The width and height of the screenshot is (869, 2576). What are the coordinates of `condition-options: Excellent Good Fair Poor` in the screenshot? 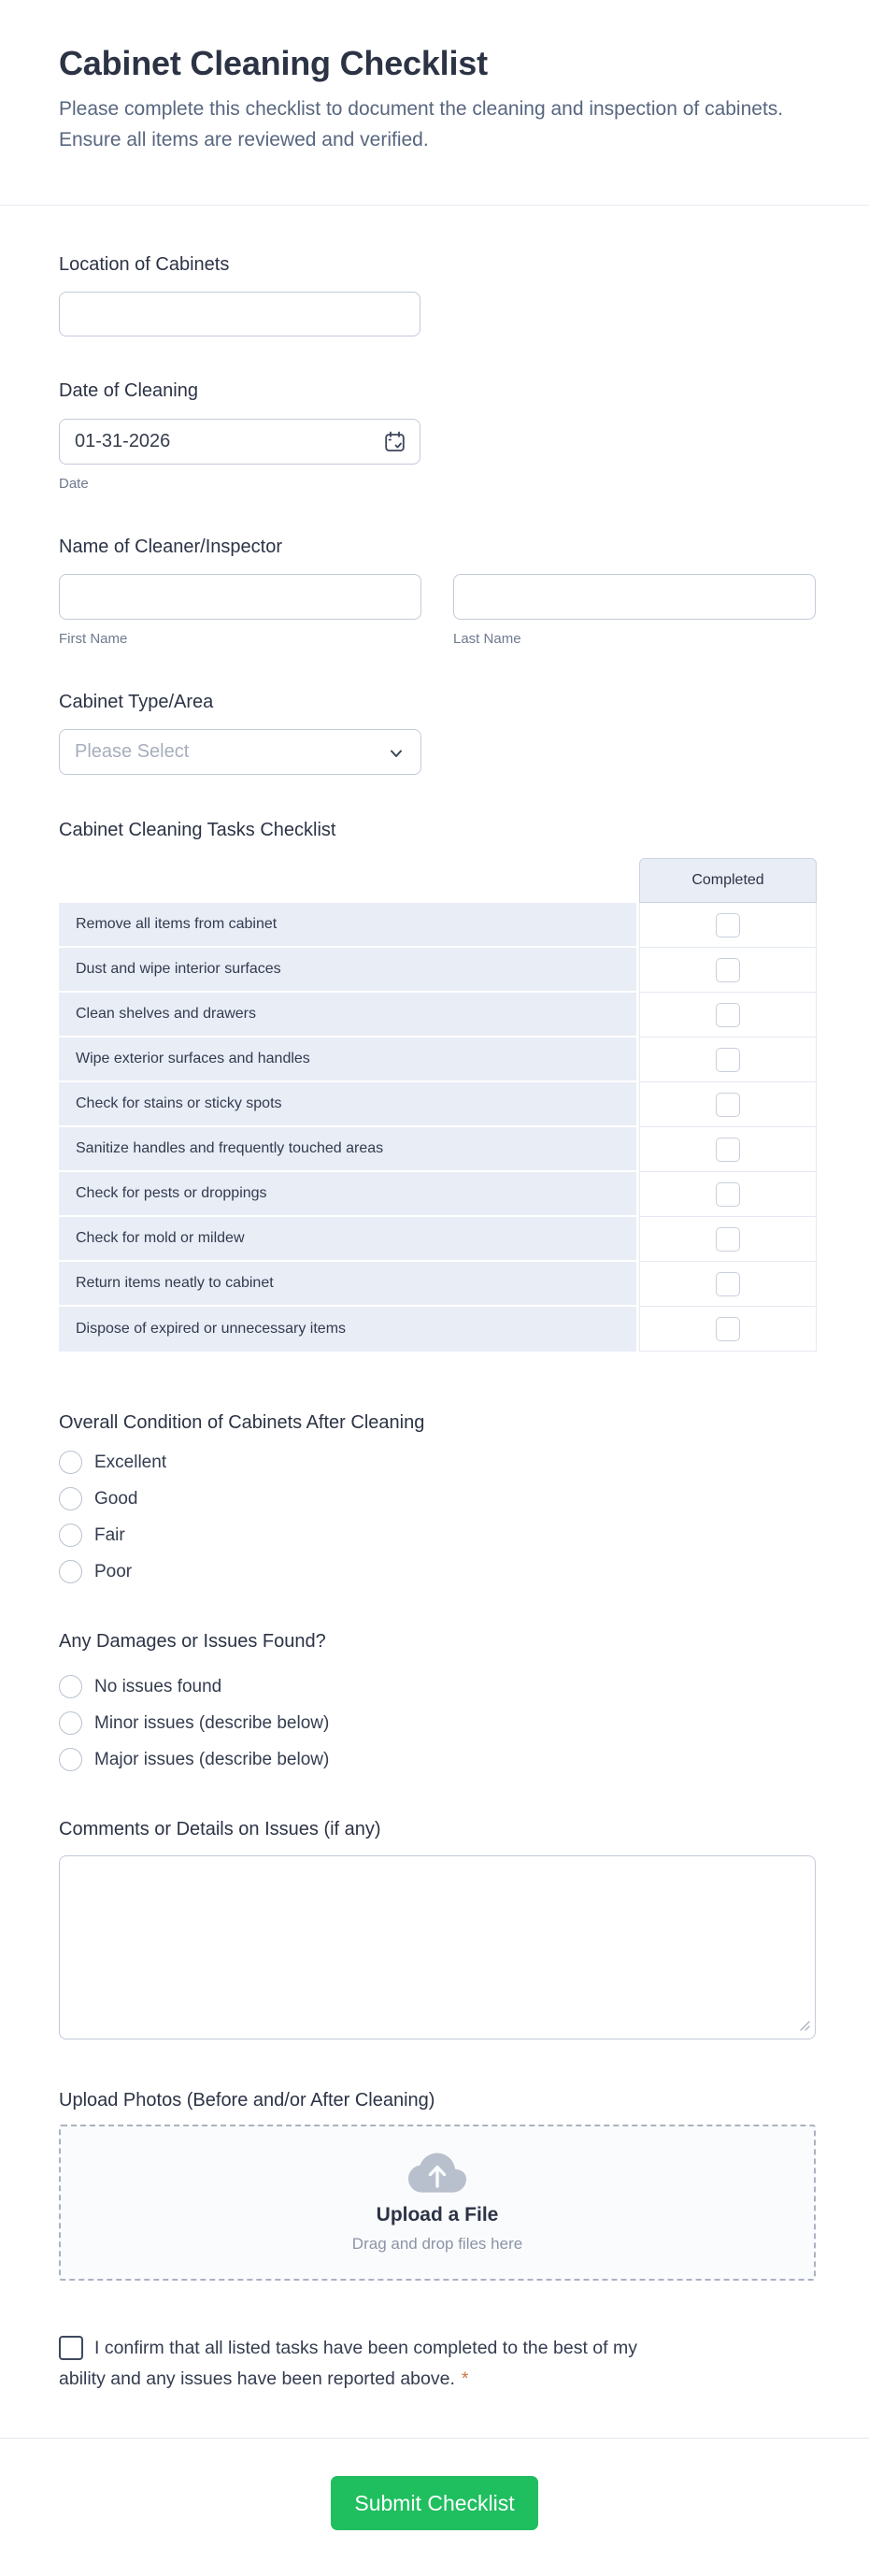 It's located at (438, 1517).